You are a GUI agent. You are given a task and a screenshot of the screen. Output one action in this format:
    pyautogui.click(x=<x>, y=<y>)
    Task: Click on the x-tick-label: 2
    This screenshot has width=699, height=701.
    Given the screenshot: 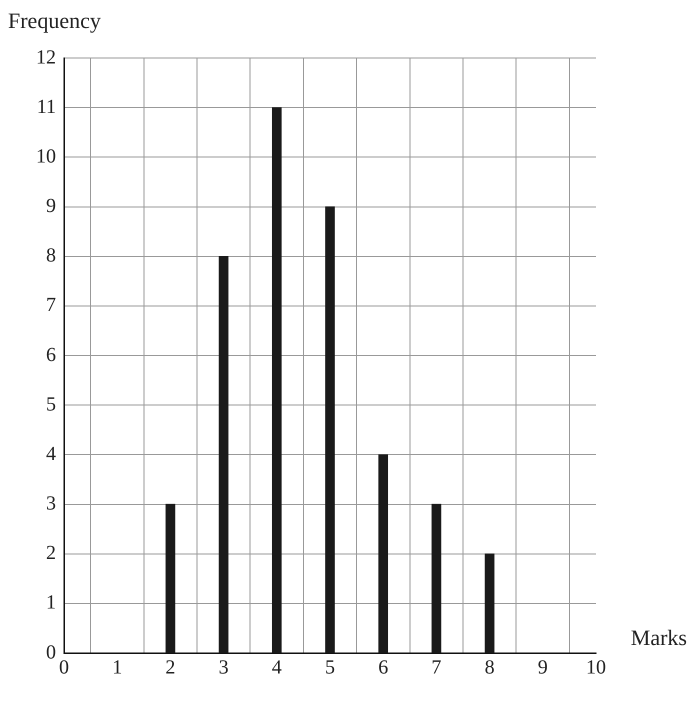 What is the action you would take?
    pyautogui.click(x=170, y=667)
    